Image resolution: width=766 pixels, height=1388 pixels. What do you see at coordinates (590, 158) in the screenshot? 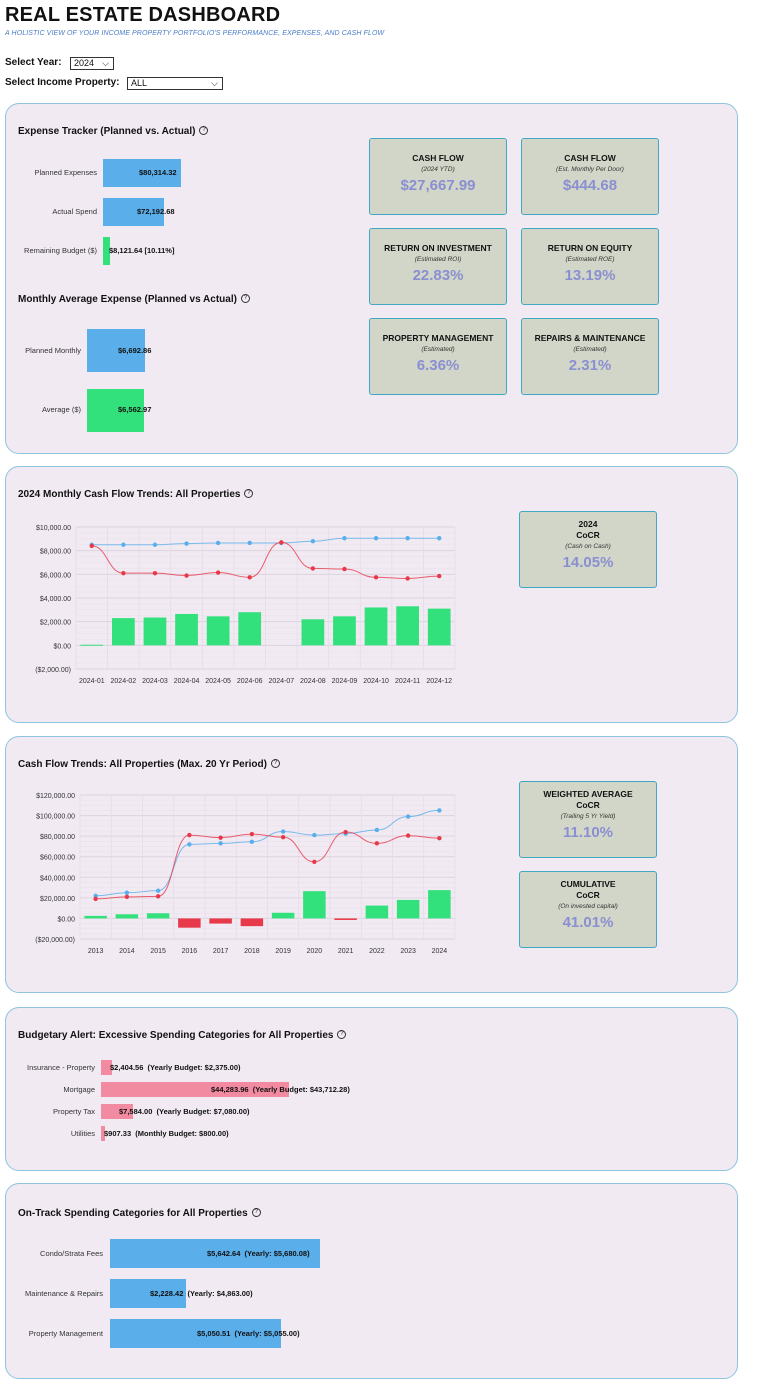
I see `kpi-title: CASH FLOW` at bounding box center [590, 158].